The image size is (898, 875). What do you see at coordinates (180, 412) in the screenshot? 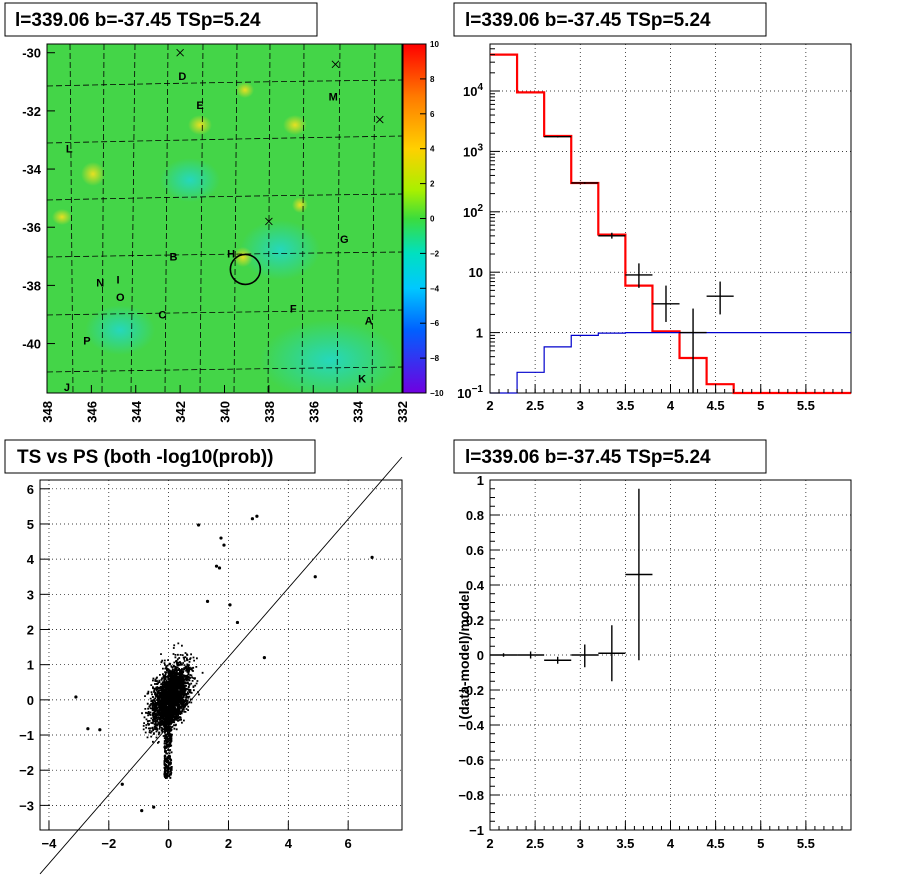
I see `x-tick-label: 342` at bounding box center [180, 412].